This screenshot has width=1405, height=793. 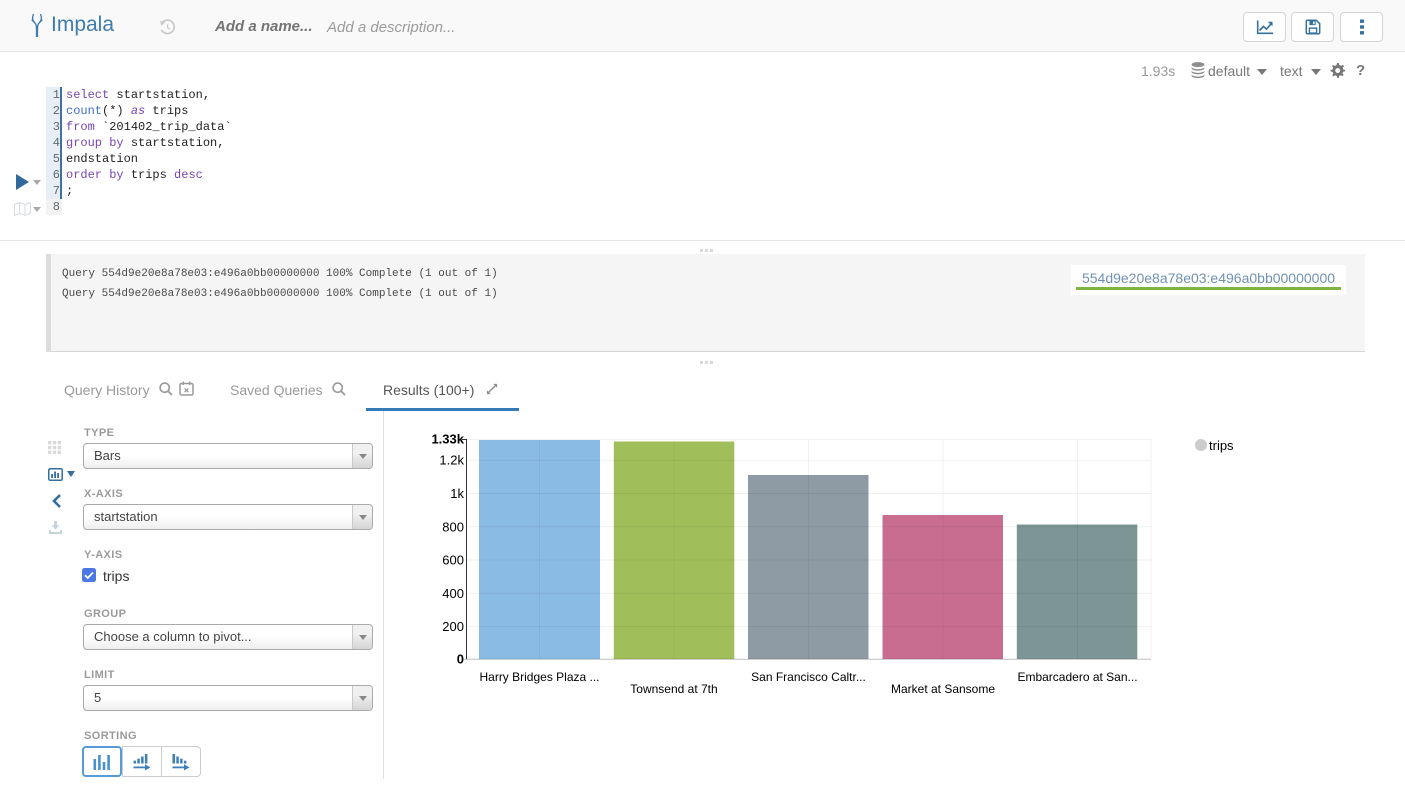 I want to click on svg-text: 0, so click(x=460, y=659).